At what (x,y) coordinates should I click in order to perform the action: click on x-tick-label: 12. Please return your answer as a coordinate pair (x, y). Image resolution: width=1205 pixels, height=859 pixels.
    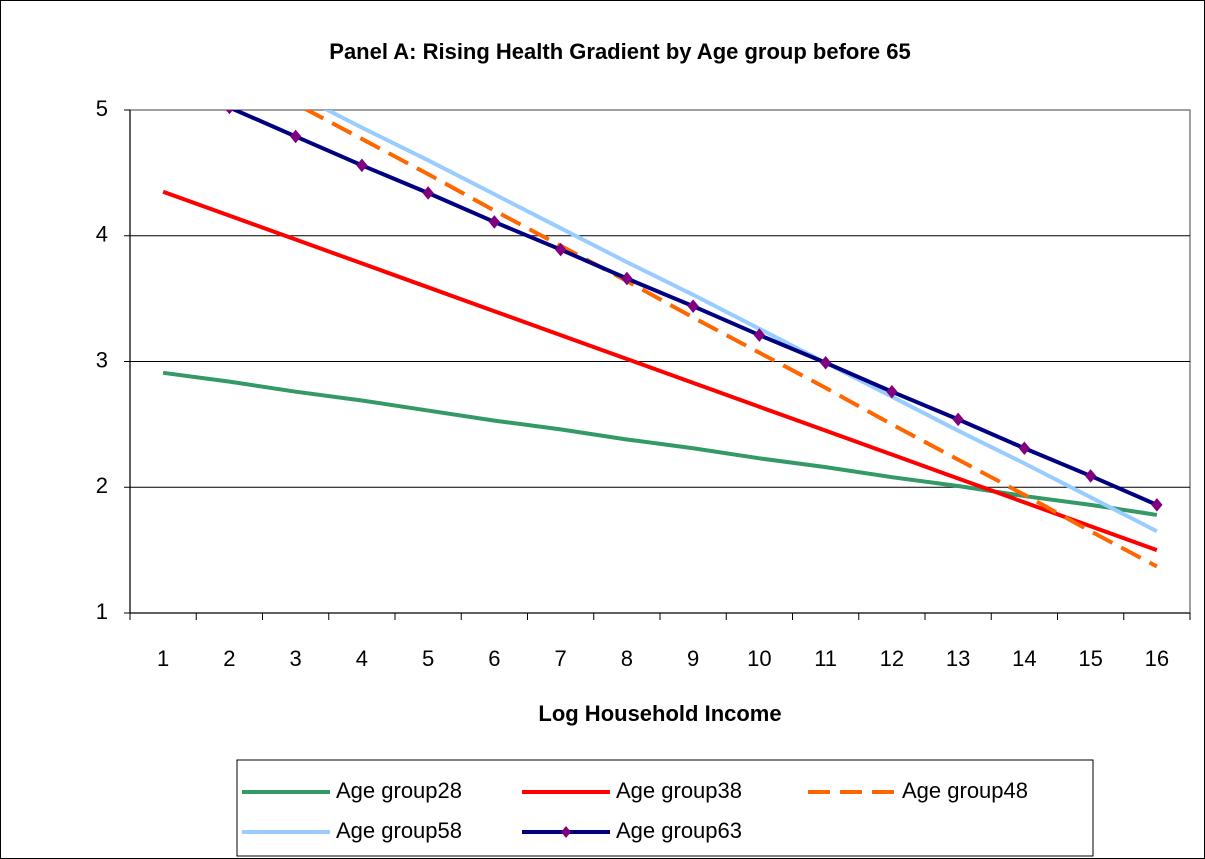
    Looking at the image, I should click on (892, 658).